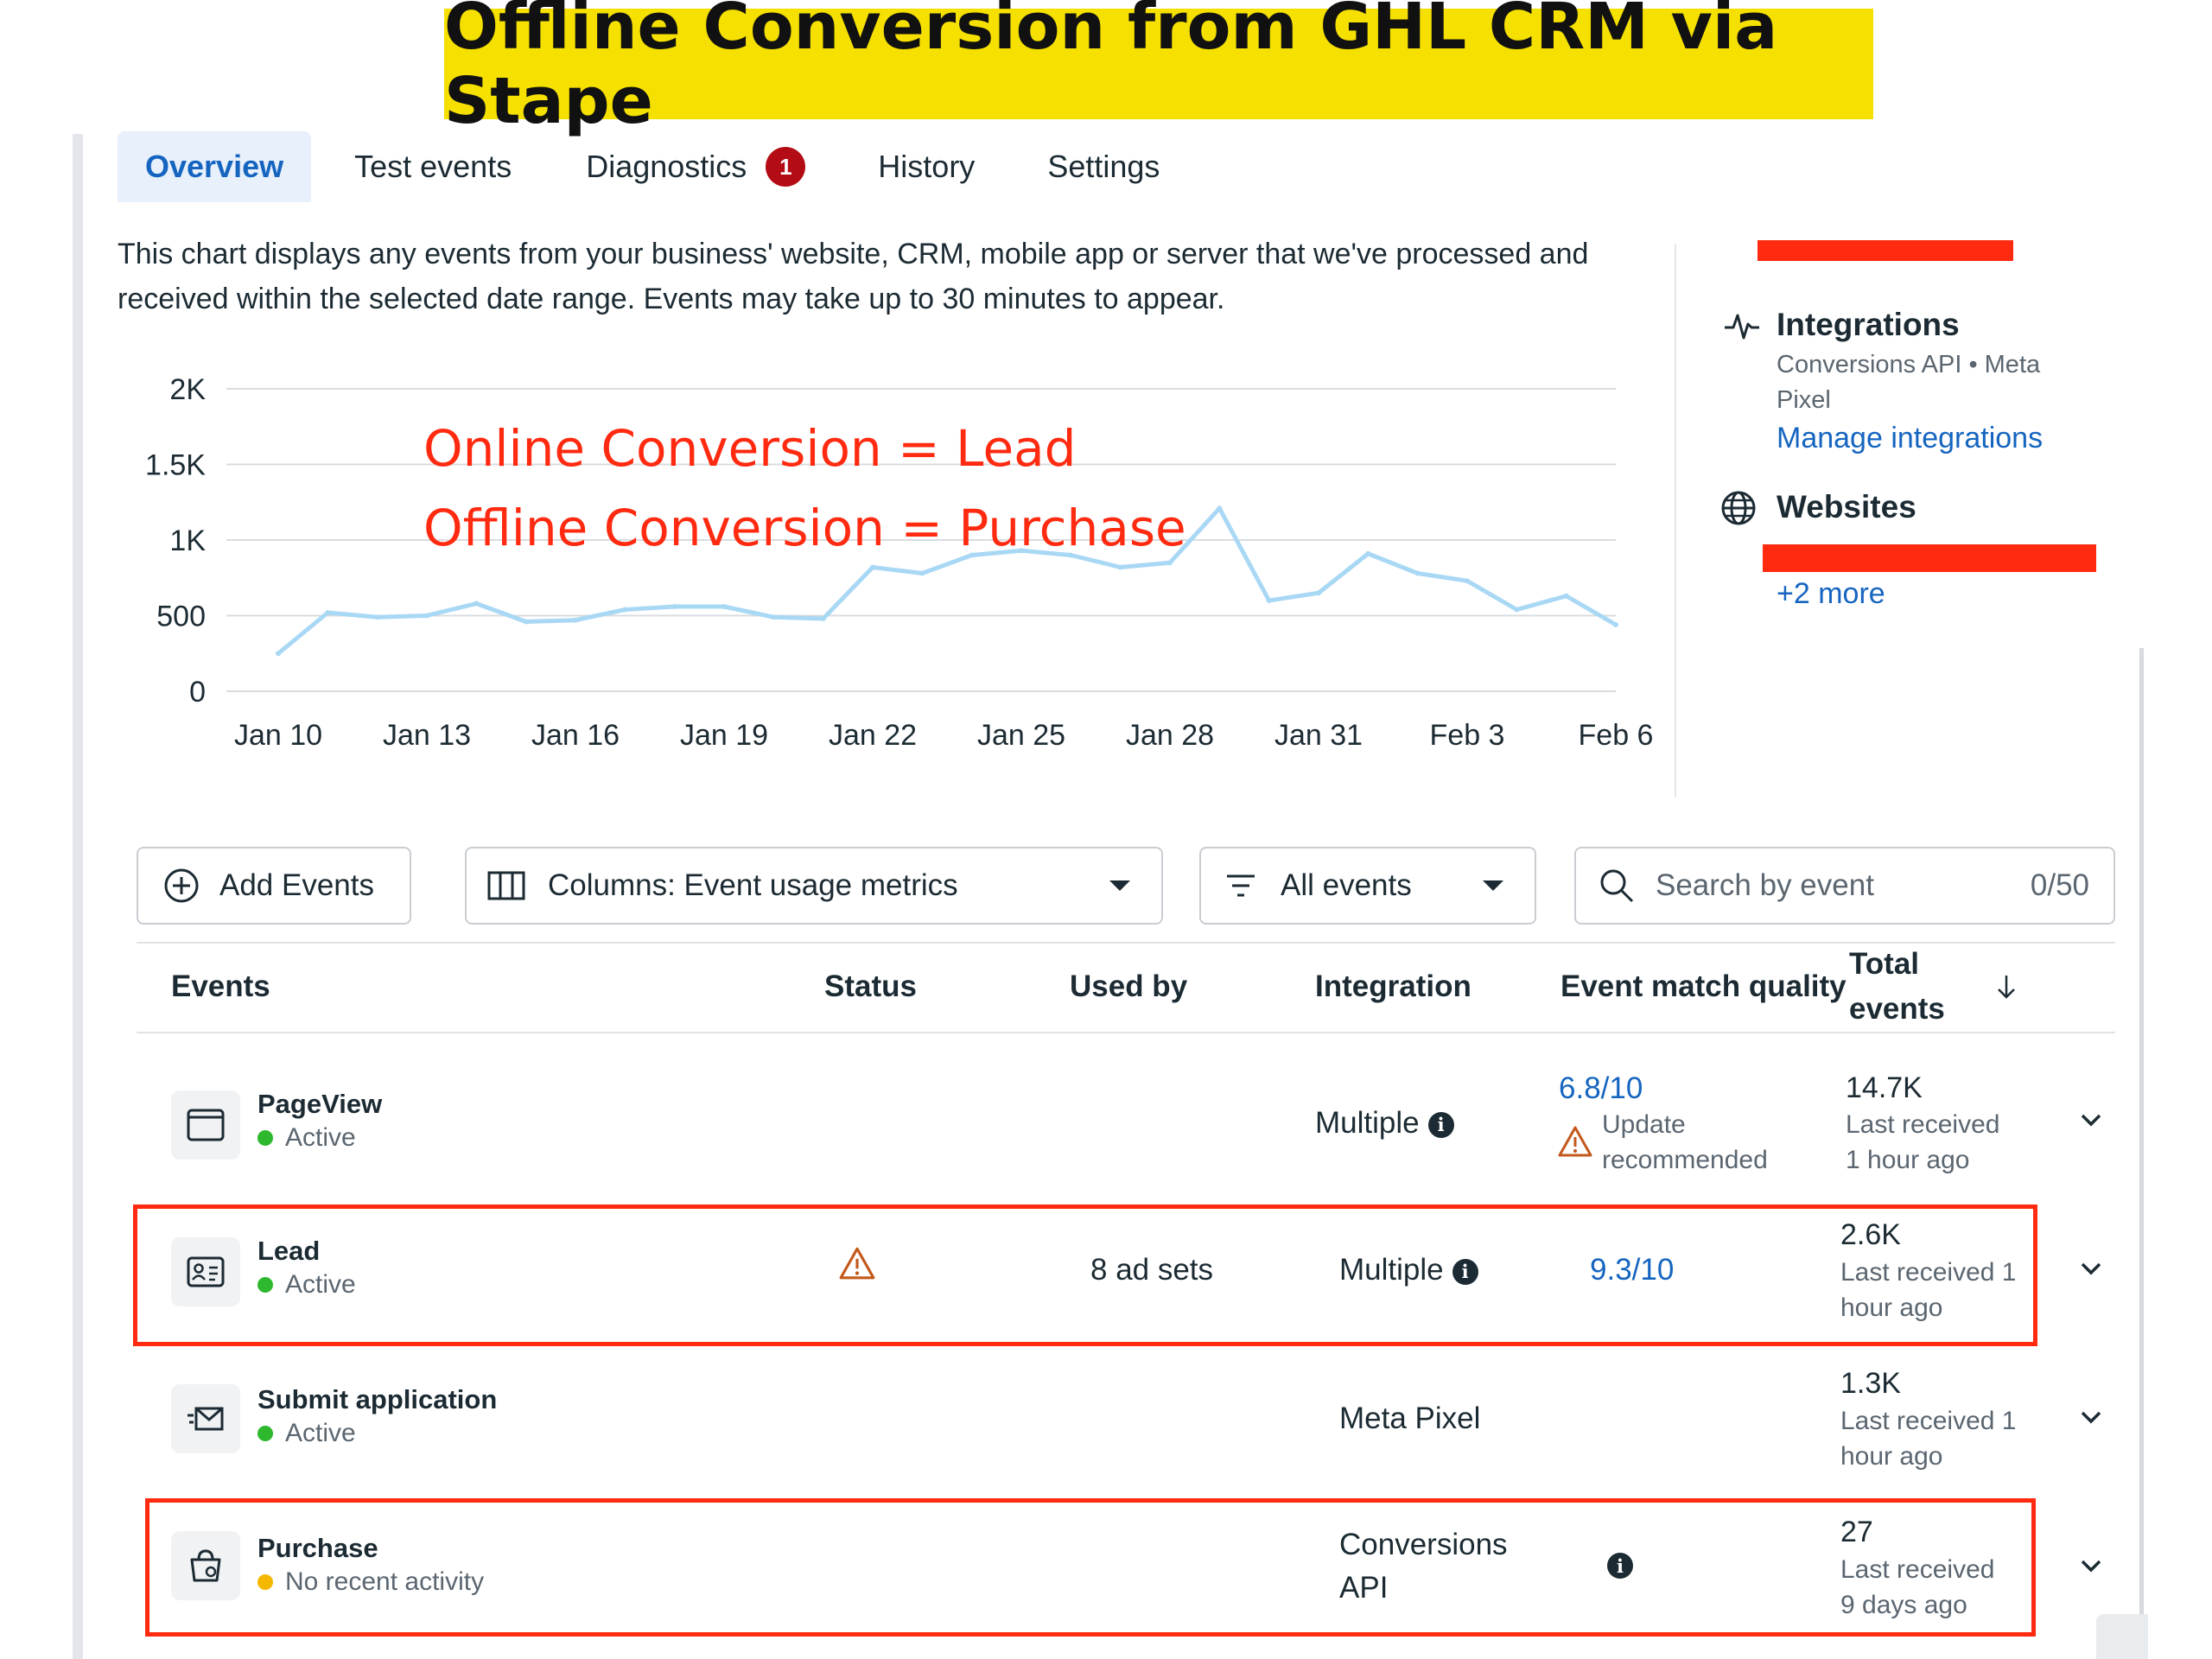 This screenshot has height=1659, width=2212. I want to click on column-header-integration: Integration, so click(1393, 986).